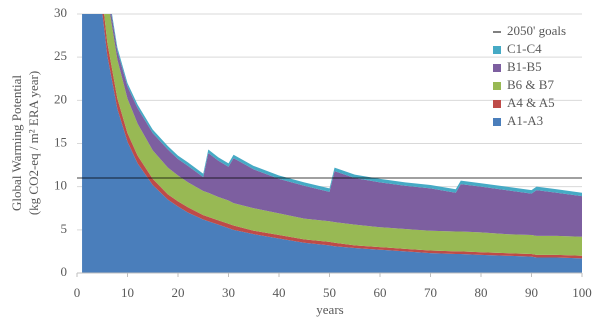 The width and height of the screenshot is (598, 322). What do you see at coordinates (77, 292) in the screenshot?
I see `x-tick-label: 0` at bounding box center [77, 292].